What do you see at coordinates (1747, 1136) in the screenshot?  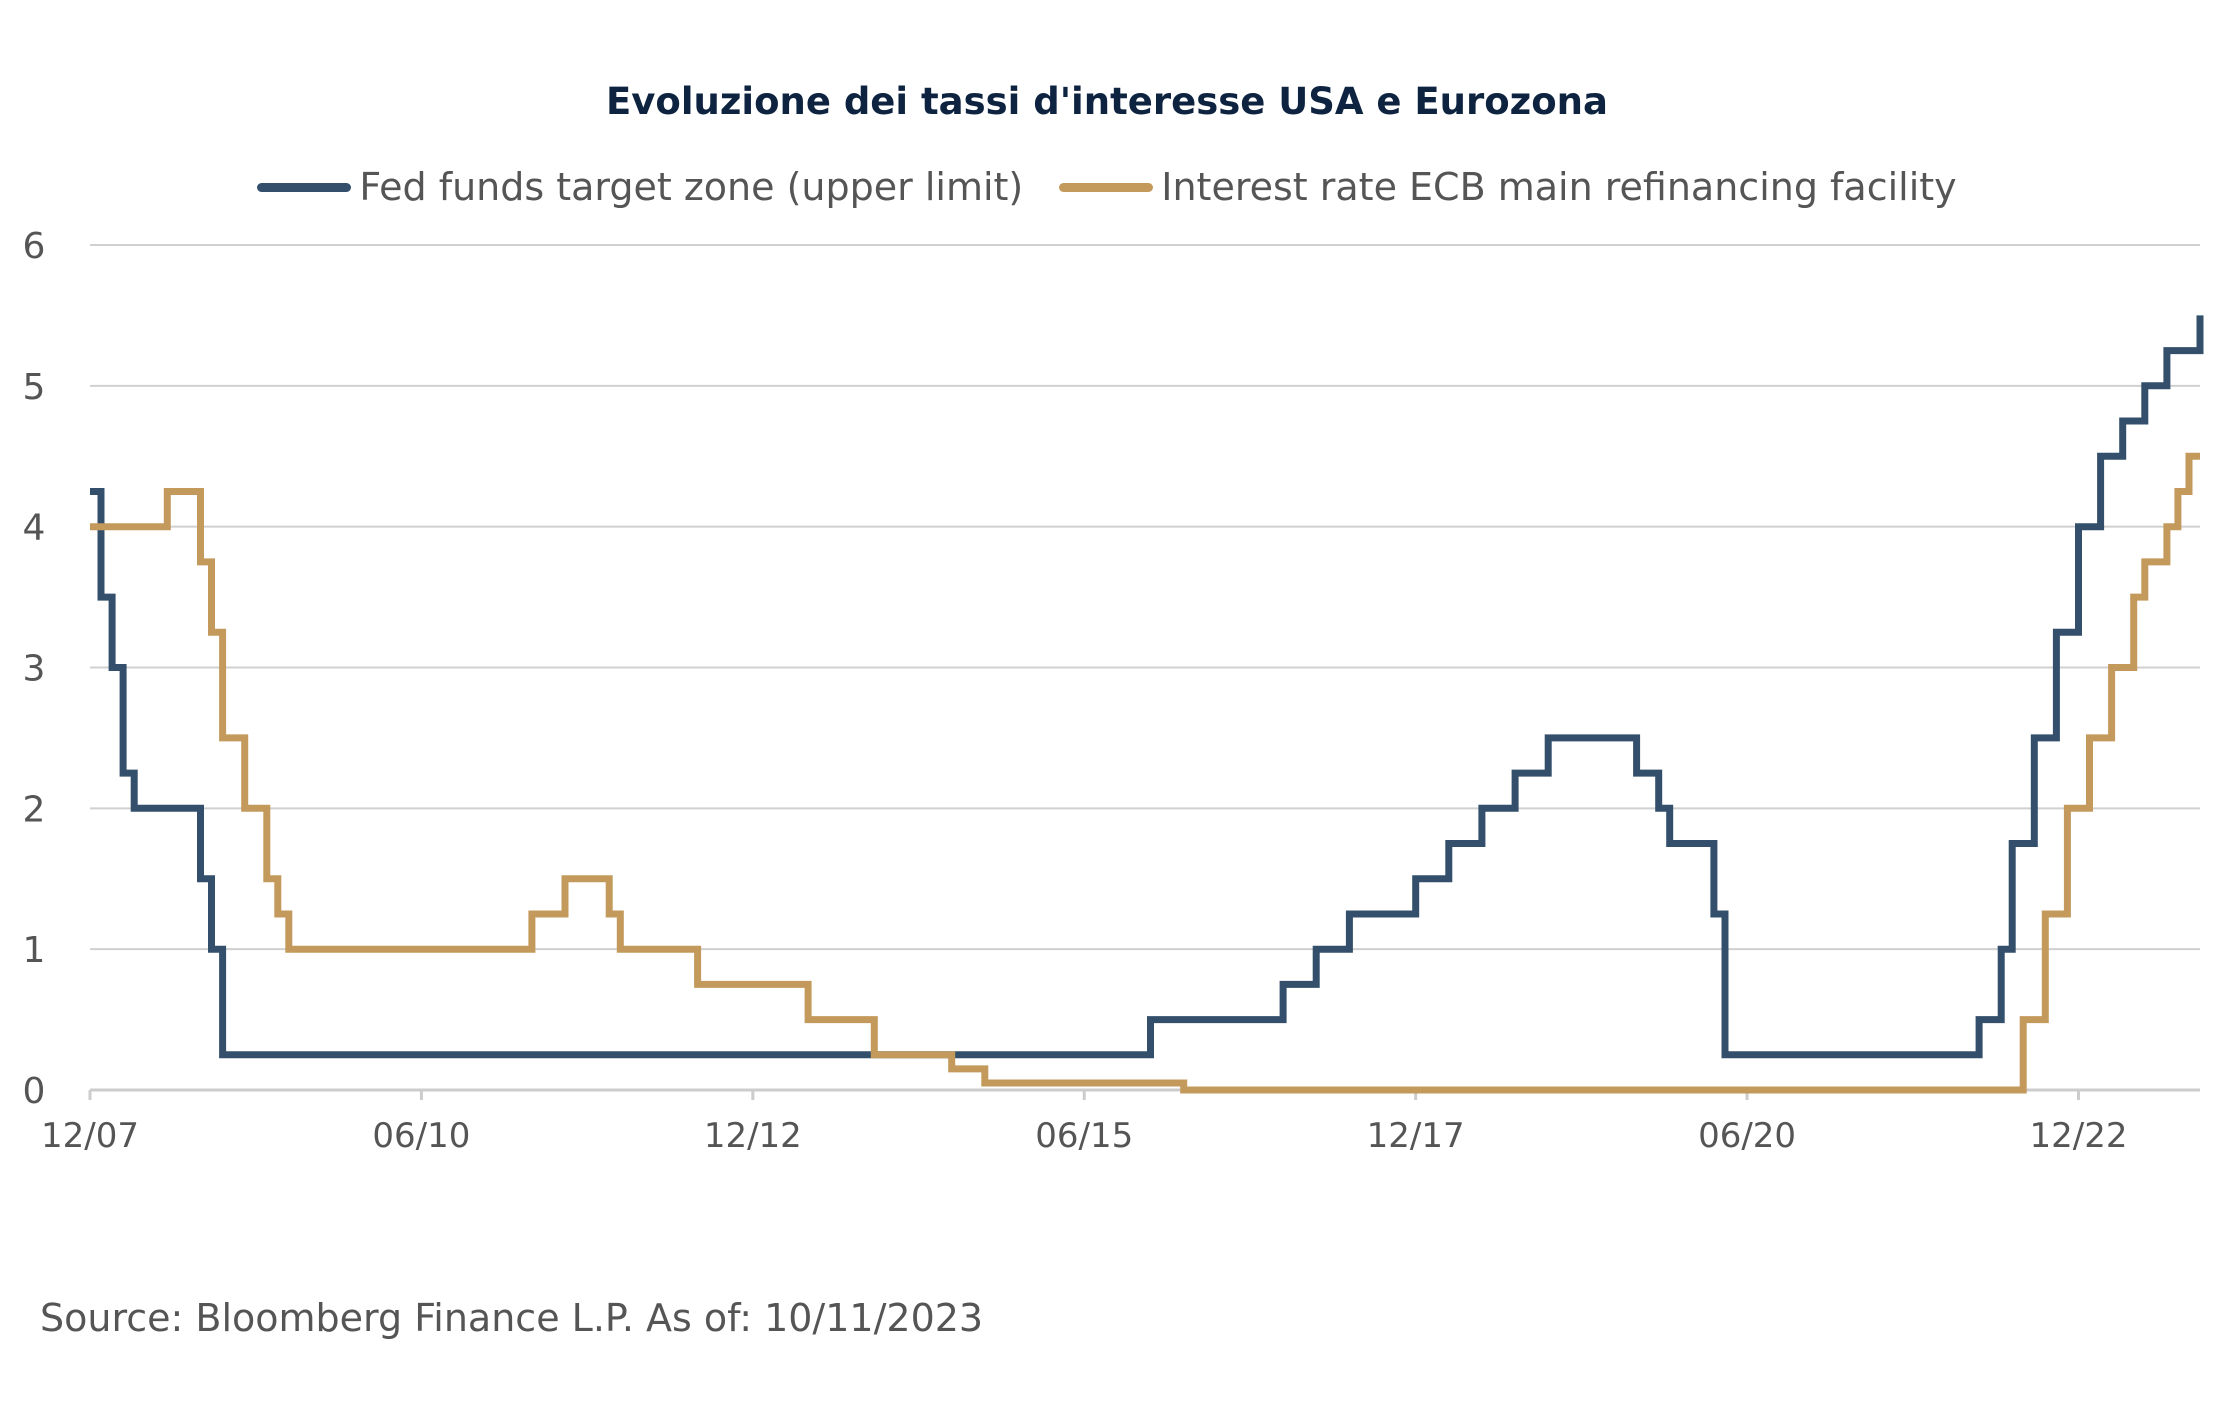 I see `x-tick-label-5: 06/20` at bounding box center [1747, 1136].